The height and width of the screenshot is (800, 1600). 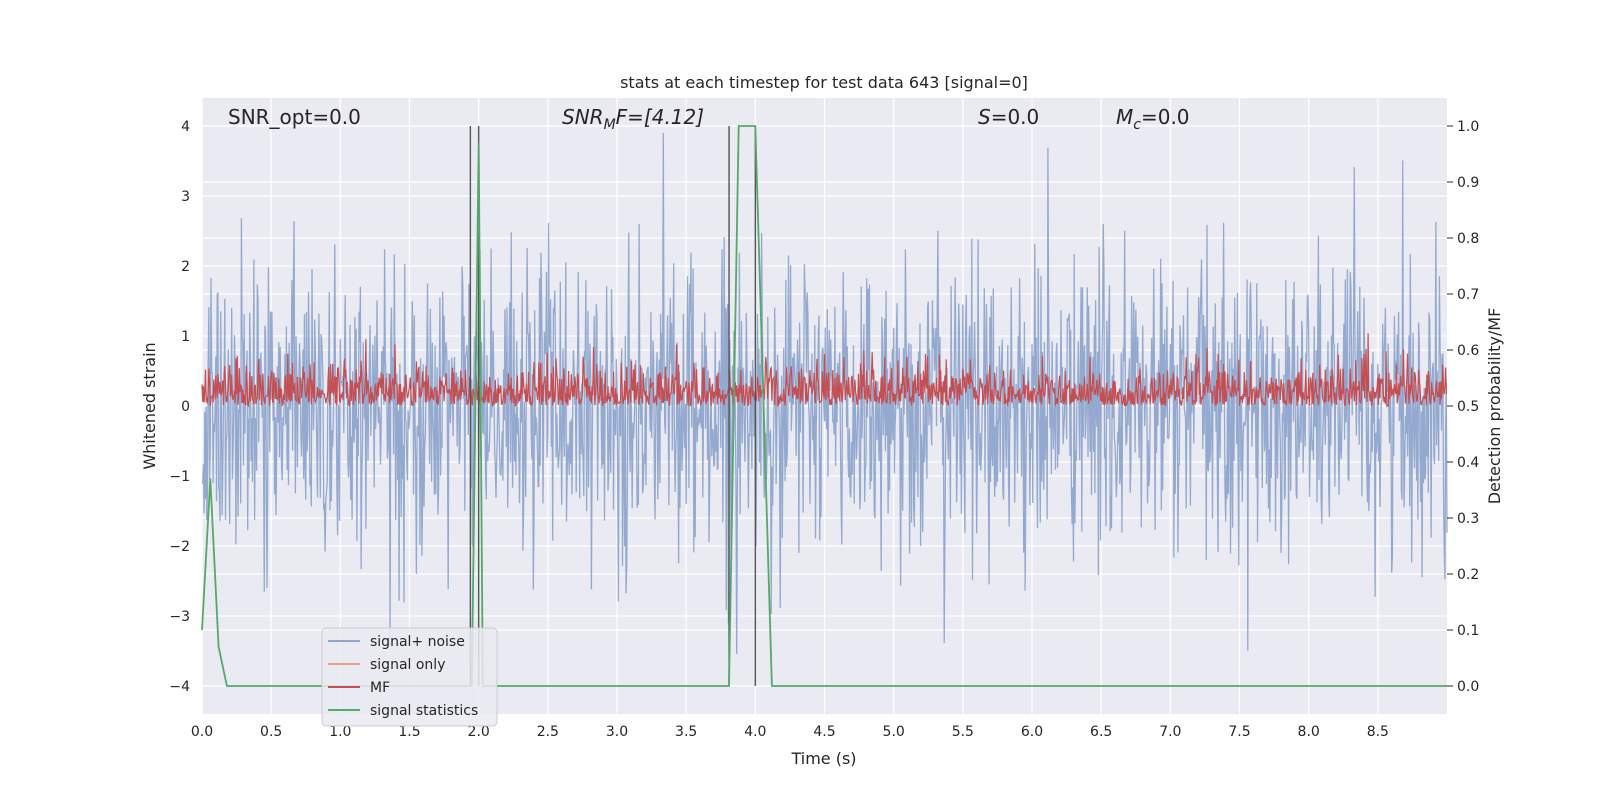 What do you see at coordinates (1101, 732) in the screenshot?
I see `x-tick-label: 6.5` at bounding box center [1101, 732].